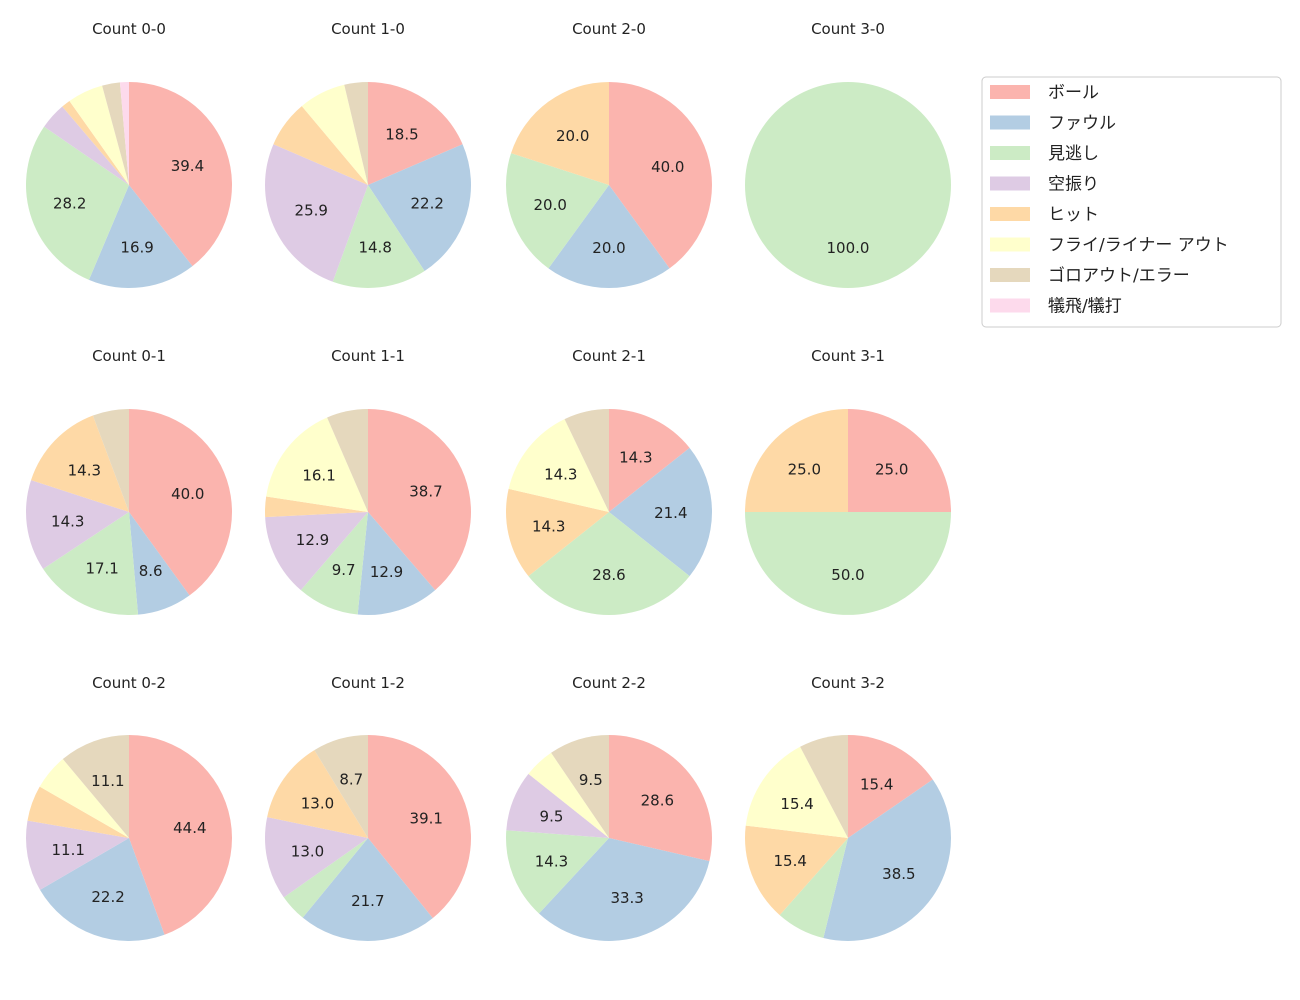 This screenshot has height=1000, width=1300. Describe the element at coordinates (401, 134) in the screenshot. I see `slice-label: 18.5` at that location.